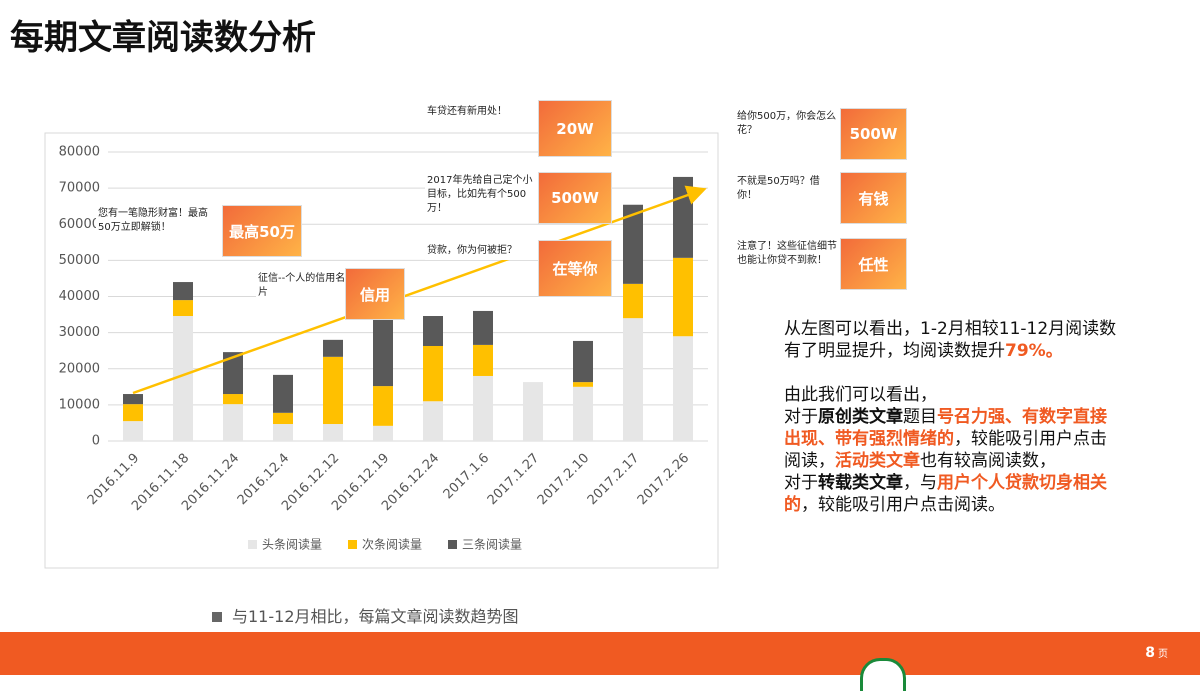 The image size is (1200, 691). I want to click on callout-image: 在等你, so click(575, 268).